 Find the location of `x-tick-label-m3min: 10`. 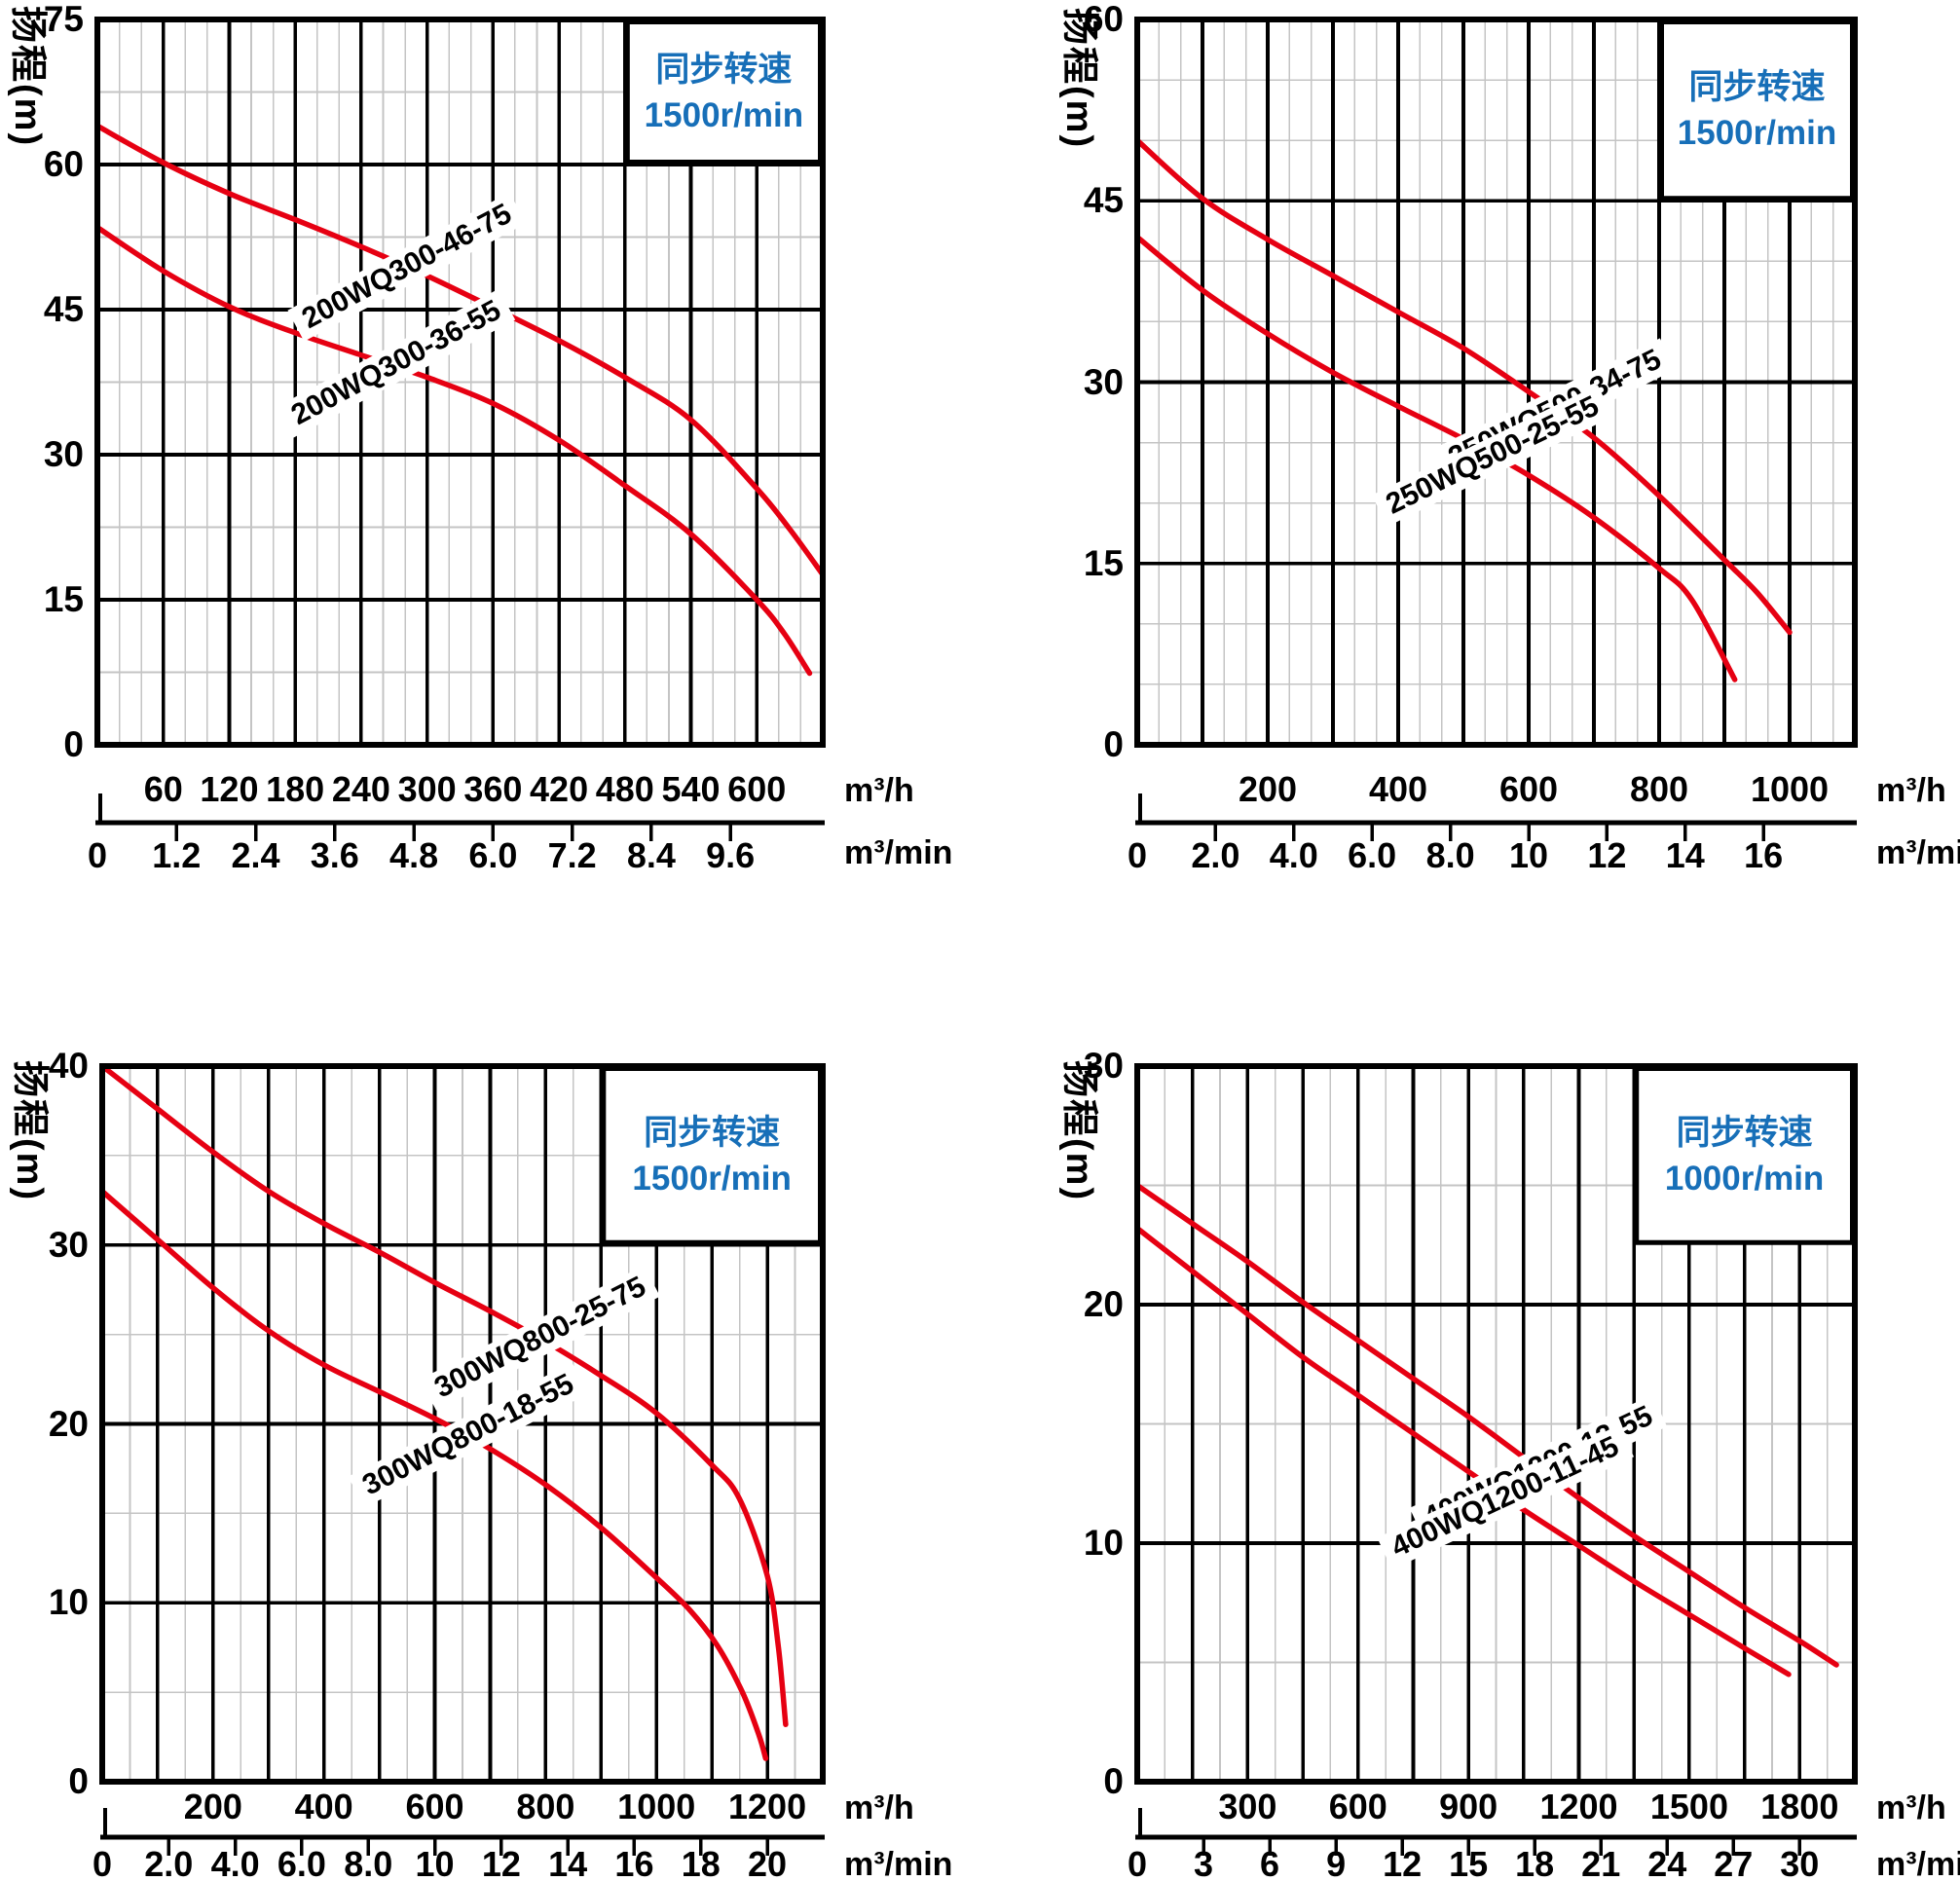

x-tick-label-m3min: 10 is located at coordinates (1528, 855).